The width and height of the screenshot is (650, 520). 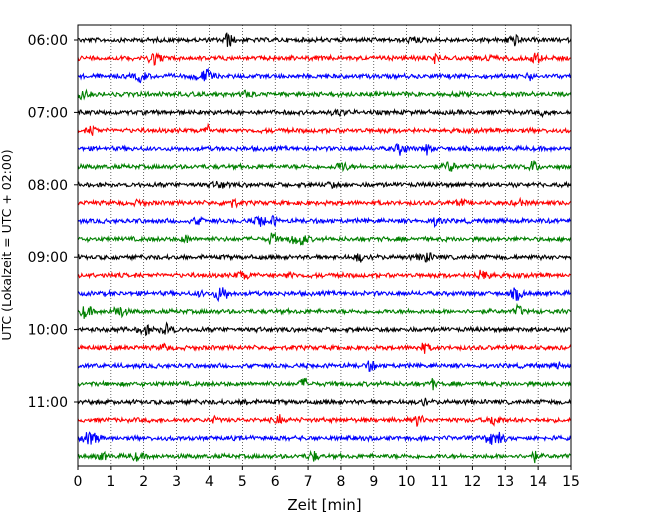 What do you see at coordinates (308, 482) in the screenshot?
I see `x-tick-label-7: 7` at bounding box center [308, 482].